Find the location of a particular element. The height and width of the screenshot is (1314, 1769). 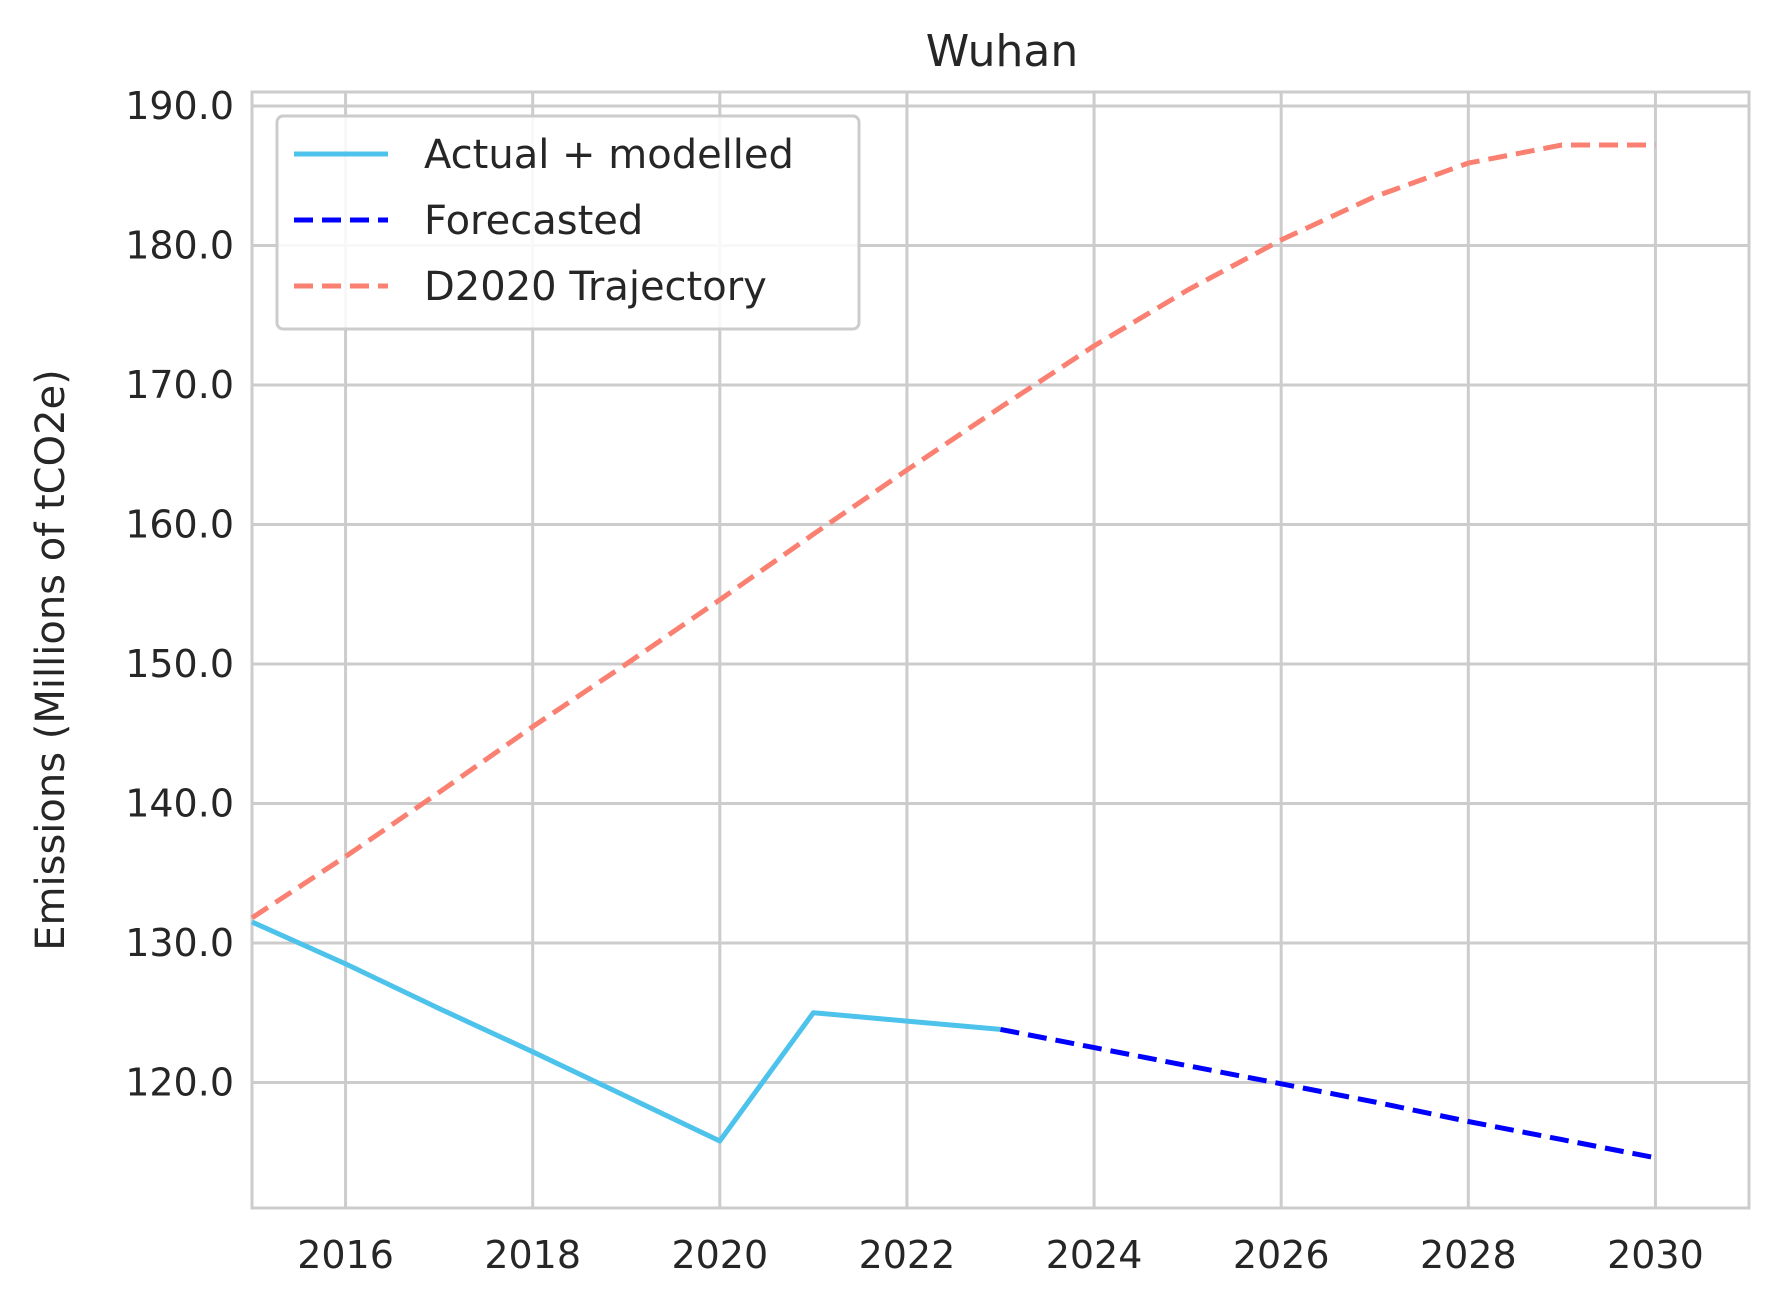

x-tick-label: 2030 is located at coordinates (1655, 1255).